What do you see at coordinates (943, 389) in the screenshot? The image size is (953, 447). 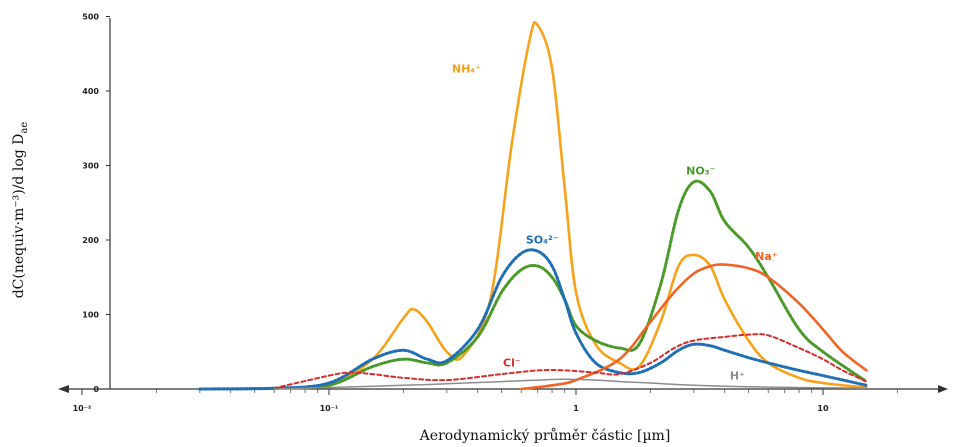 I see `x-axis-right-arrow` at bounding box center [943, 389].